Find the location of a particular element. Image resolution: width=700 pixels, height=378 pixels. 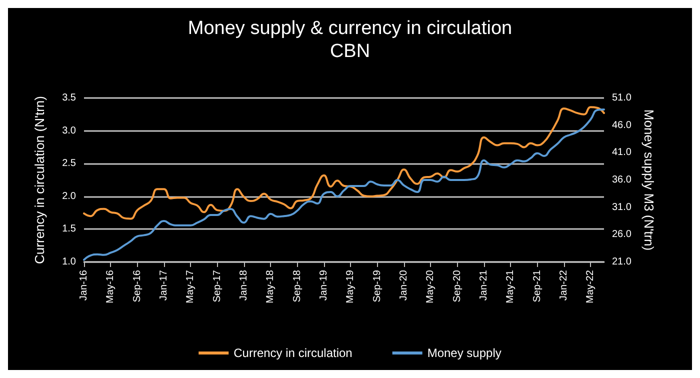

x-tick-label: Jan-22 is located at coordinates (564, 285).